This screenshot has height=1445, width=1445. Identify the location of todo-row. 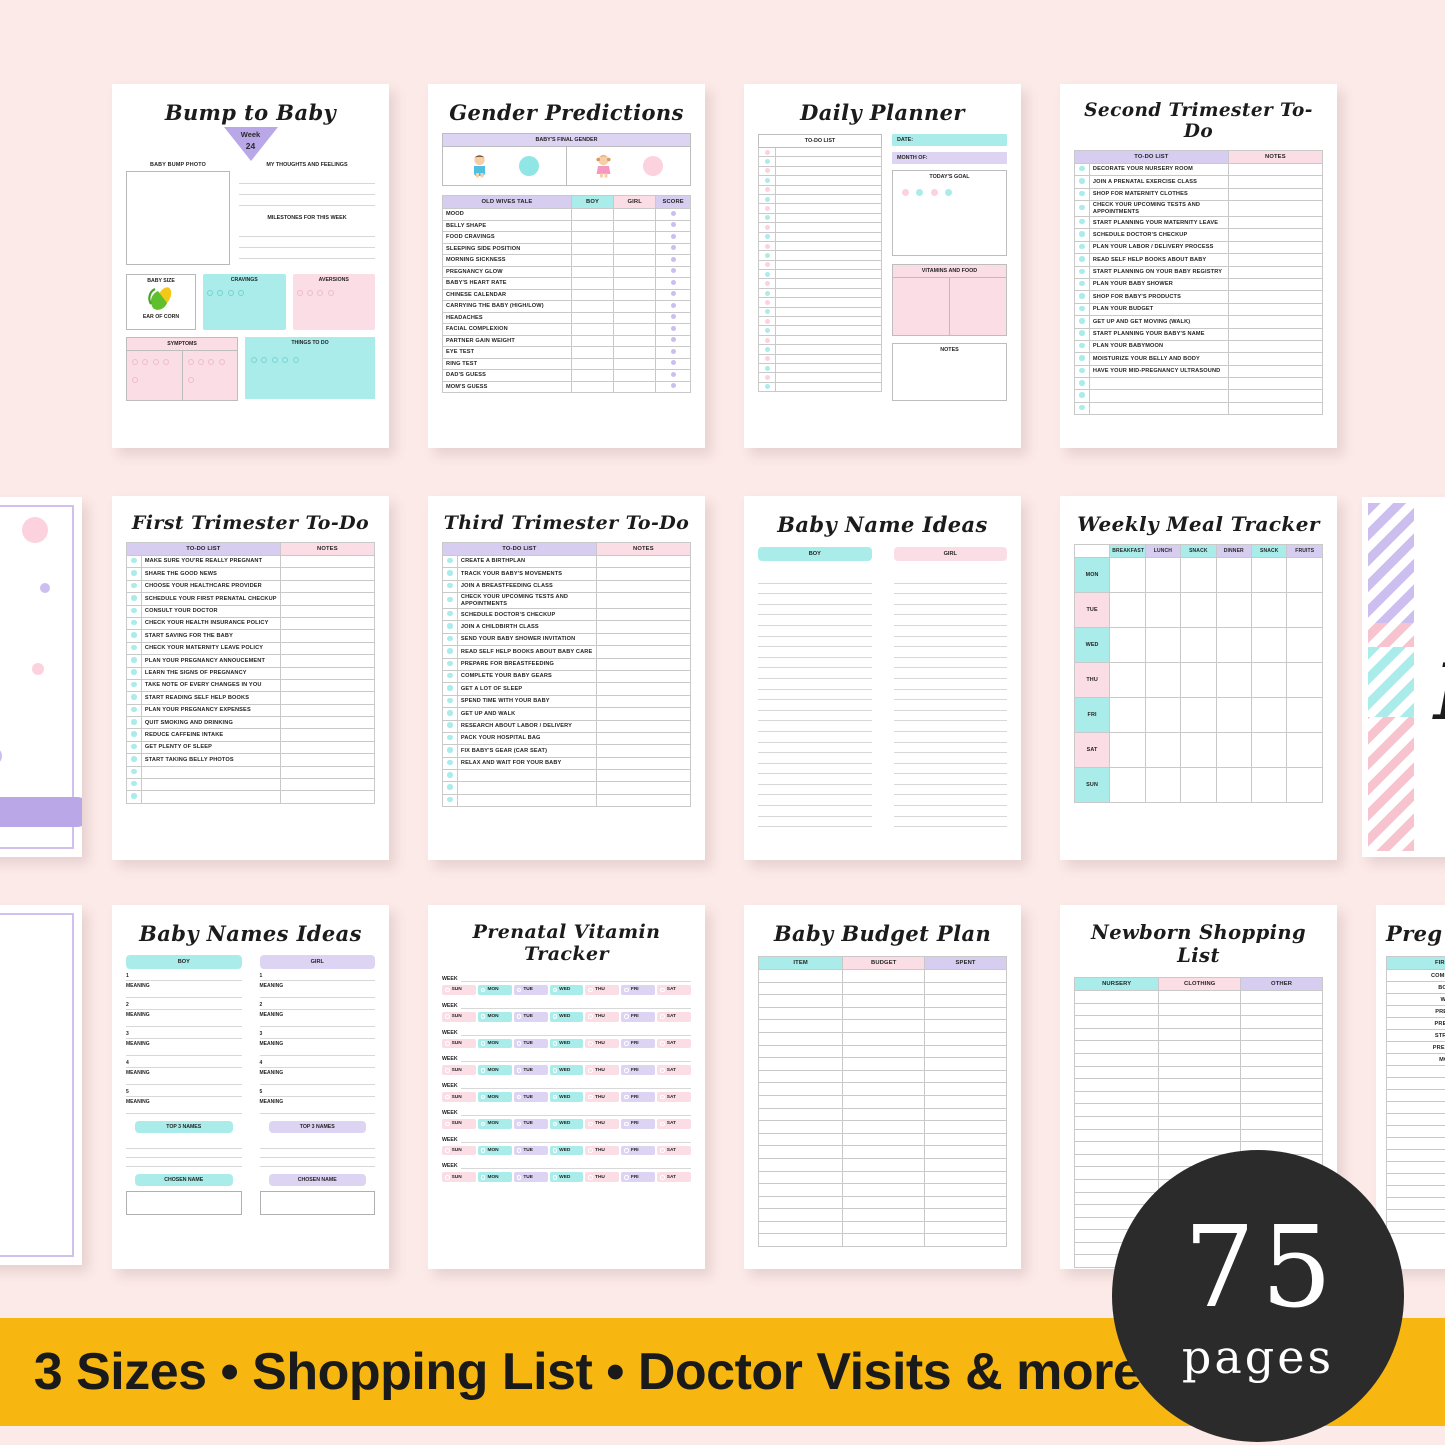
(820, 218).